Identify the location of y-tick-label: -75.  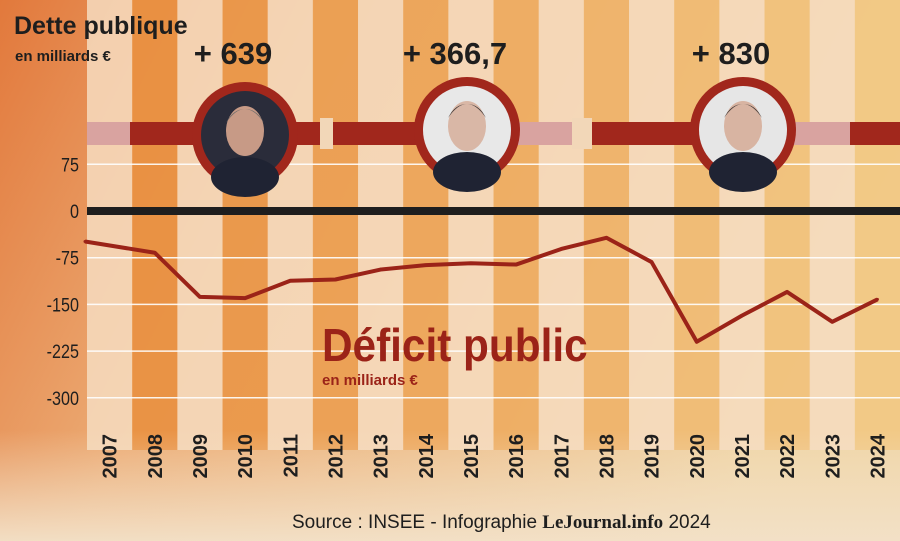
(68, 258).